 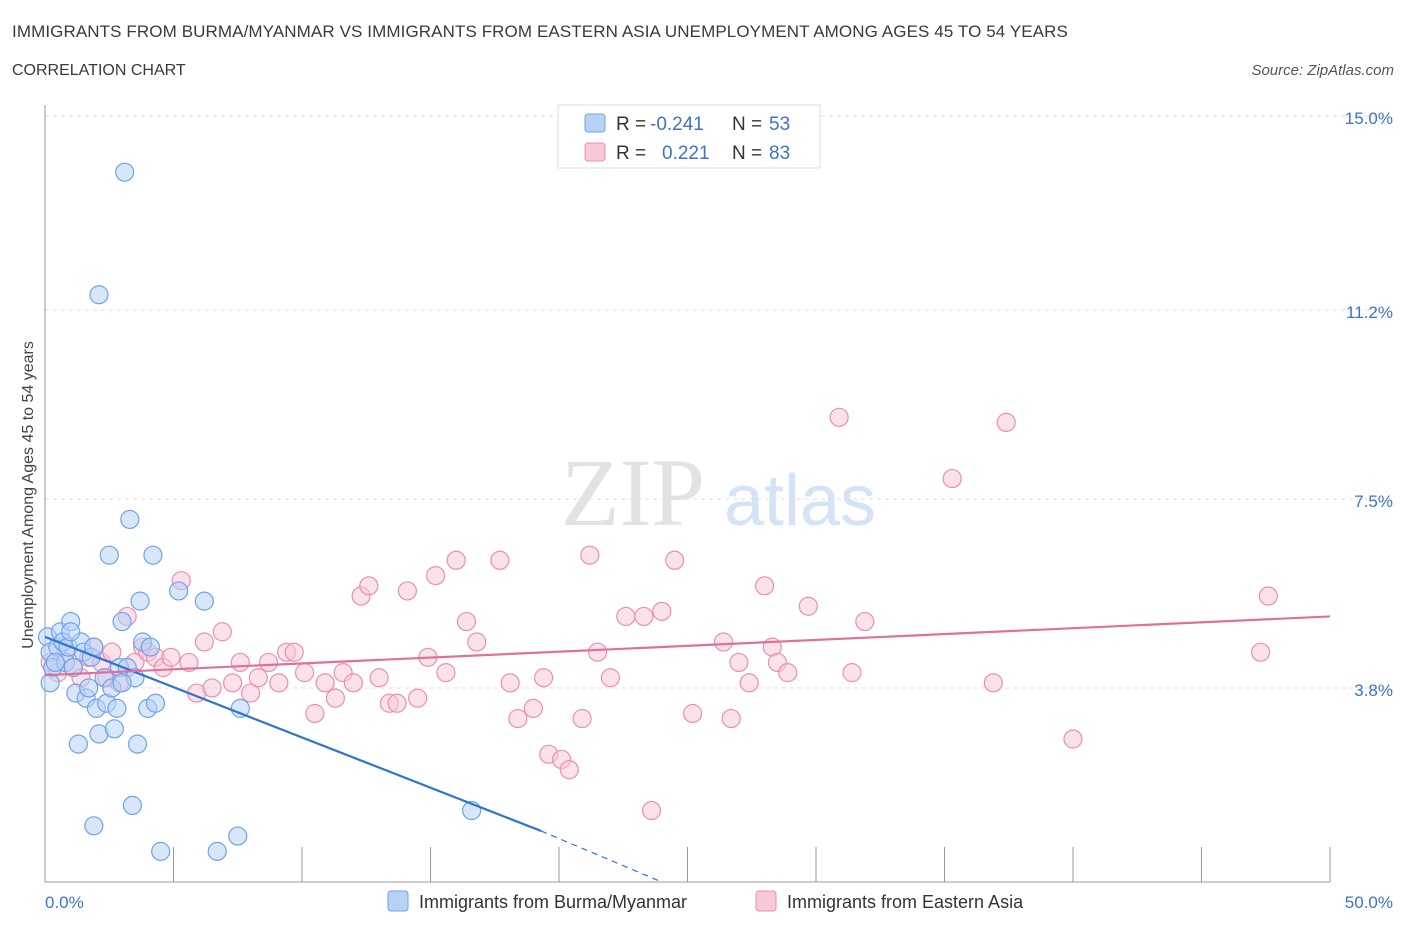 I want to click on bottom-legend-eastasia-label: Immigrants from Eastern Asia, so click(x=905, y=902).